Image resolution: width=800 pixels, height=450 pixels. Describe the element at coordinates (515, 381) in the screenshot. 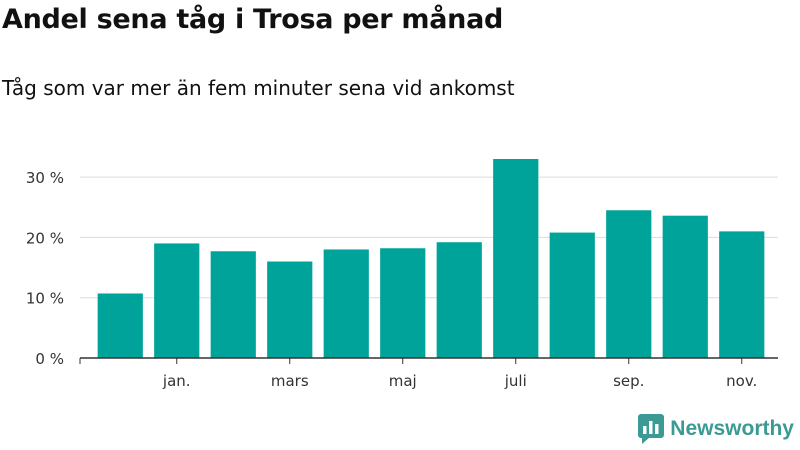

I see `x-tick-label: juli` at that location.